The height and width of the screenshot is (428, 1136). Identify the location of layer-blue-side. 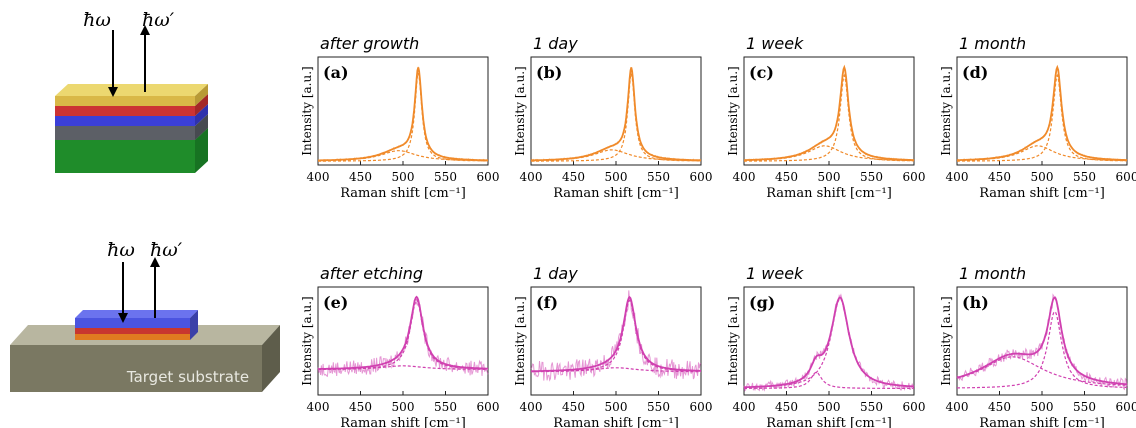
(201, 115).